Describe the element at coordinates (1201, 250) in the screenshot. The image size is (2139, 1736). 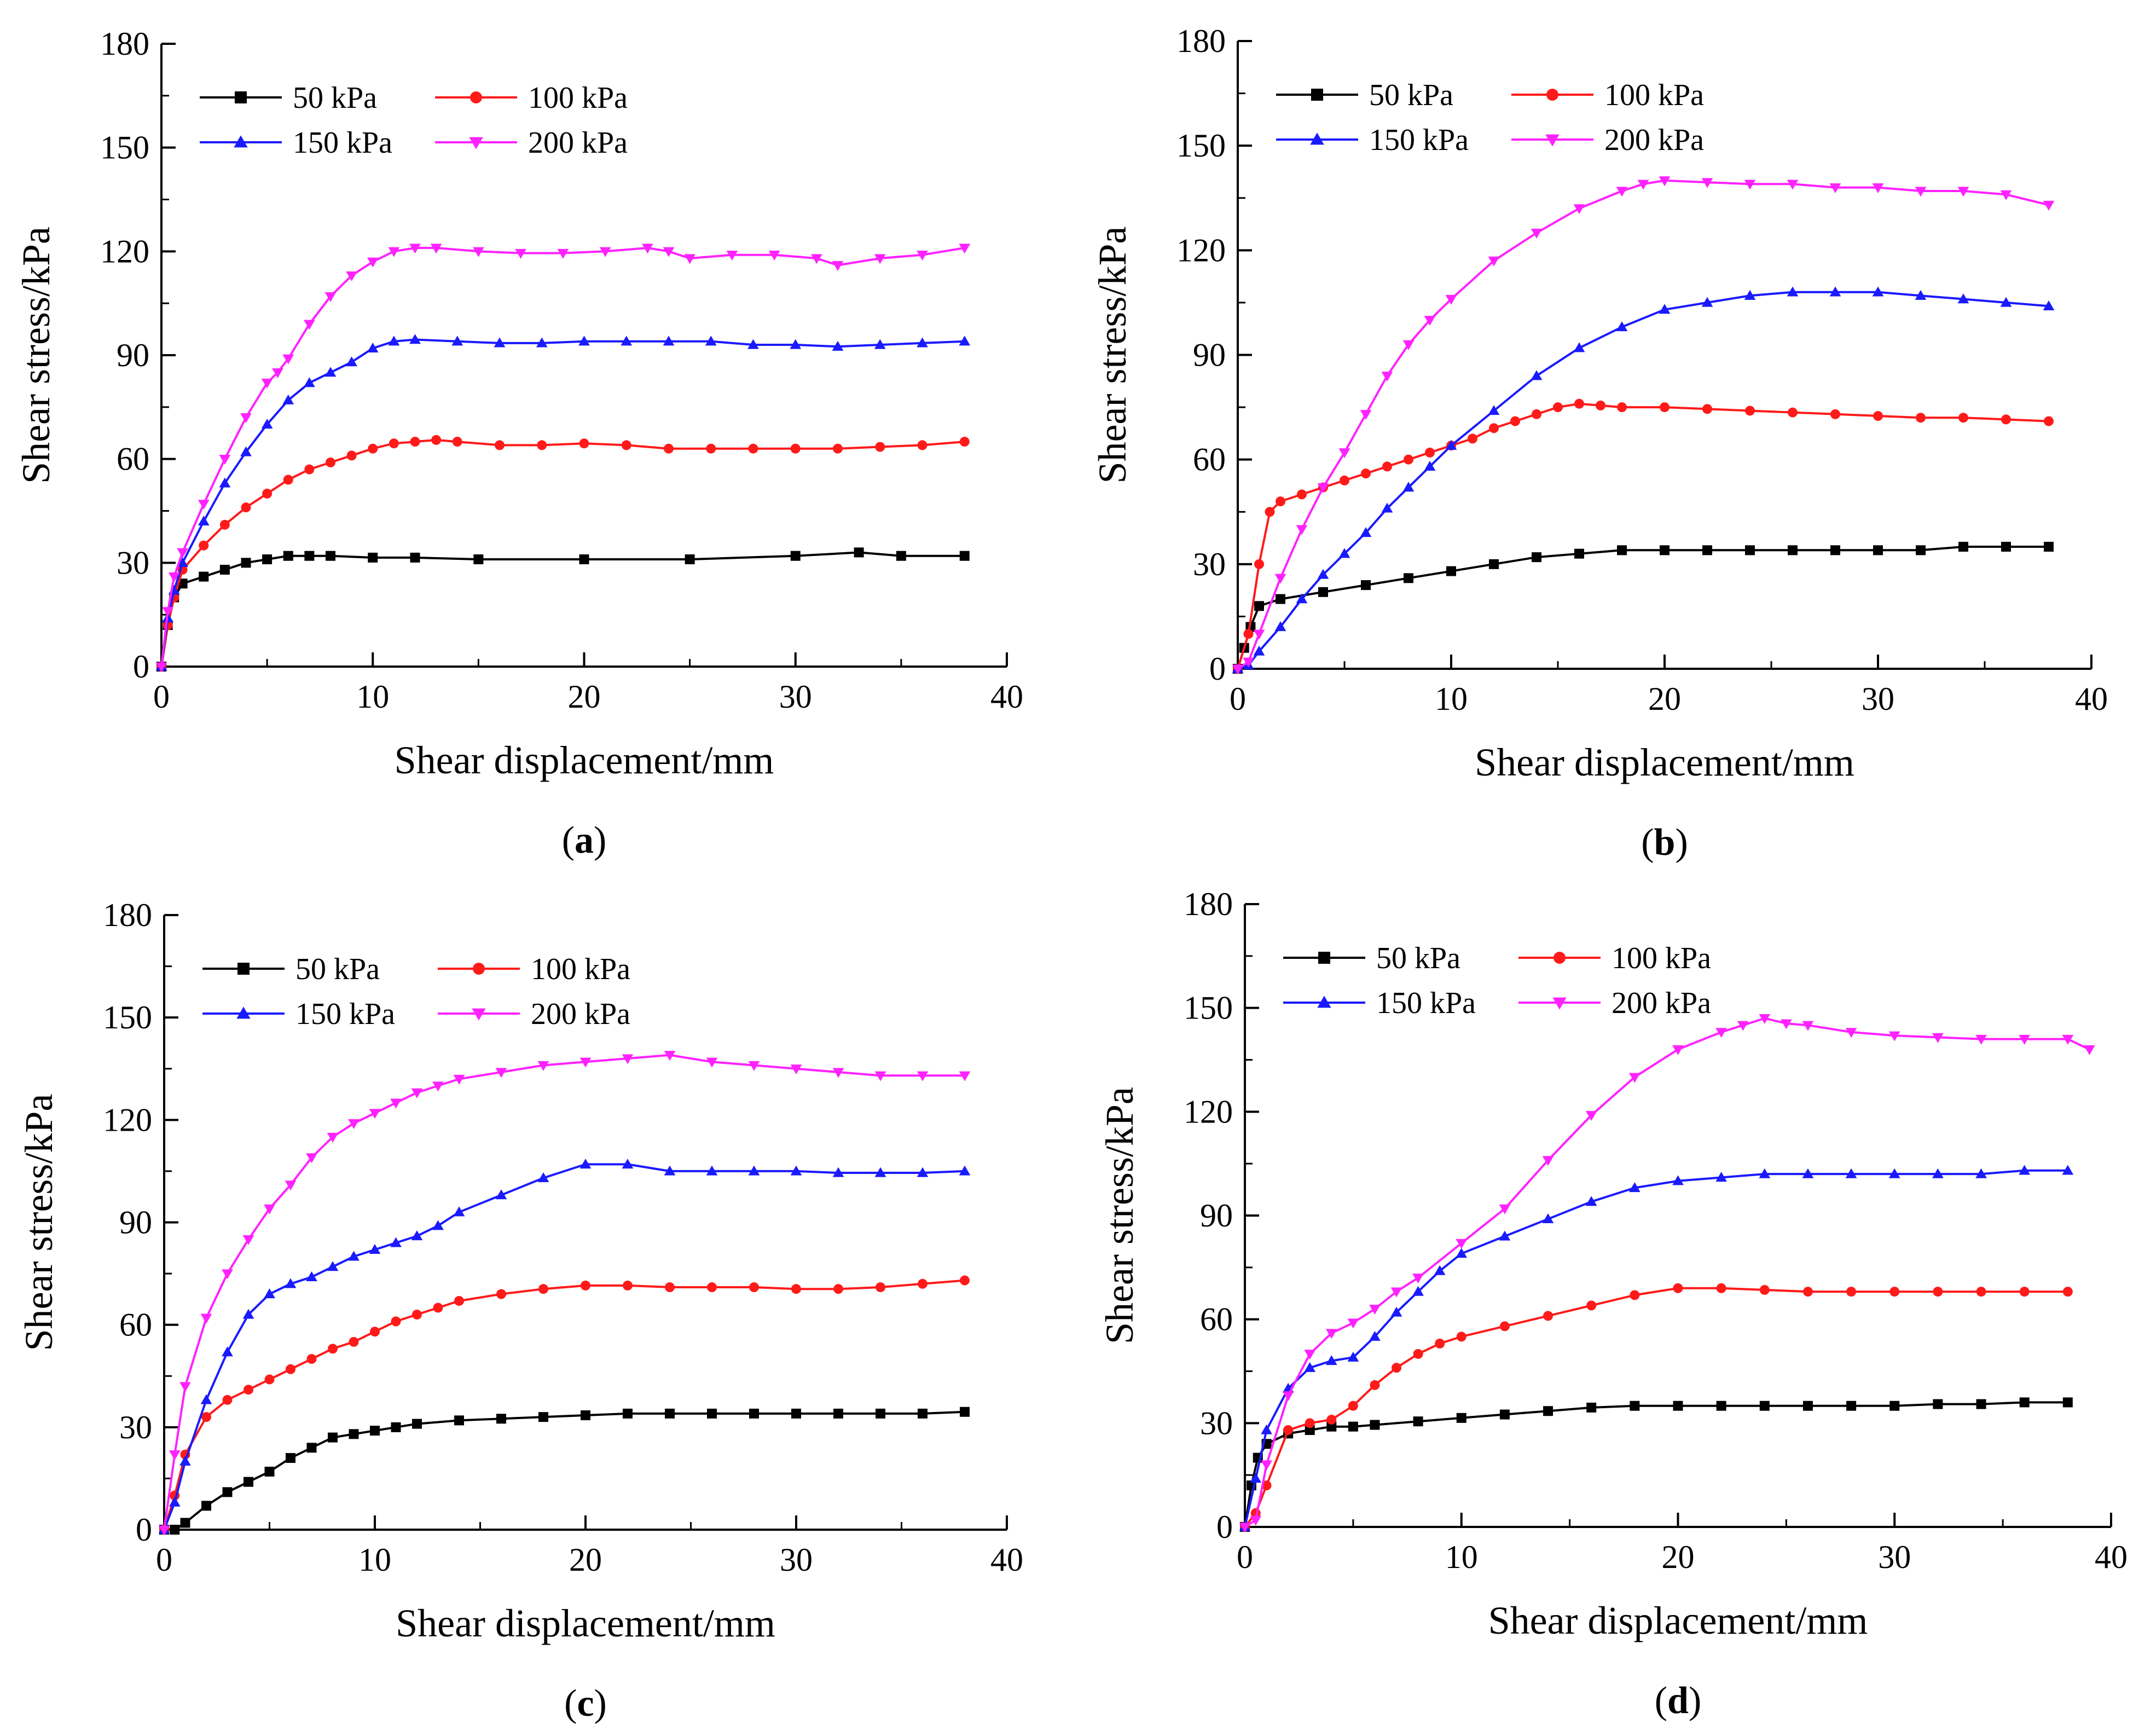
I see `y-tick-label: 120` at that location.